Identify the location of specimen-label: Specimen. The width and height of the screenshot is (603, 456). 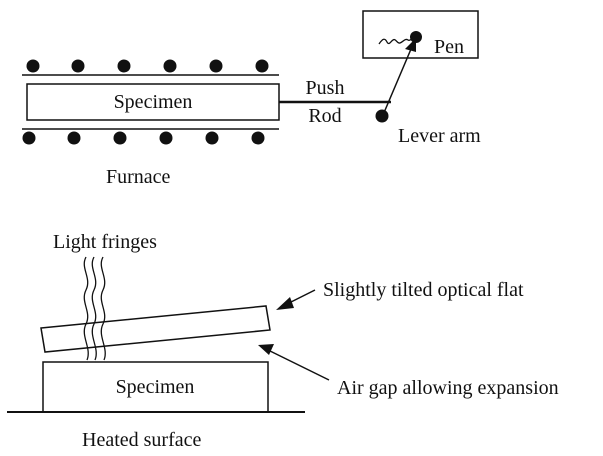
(153, 102).